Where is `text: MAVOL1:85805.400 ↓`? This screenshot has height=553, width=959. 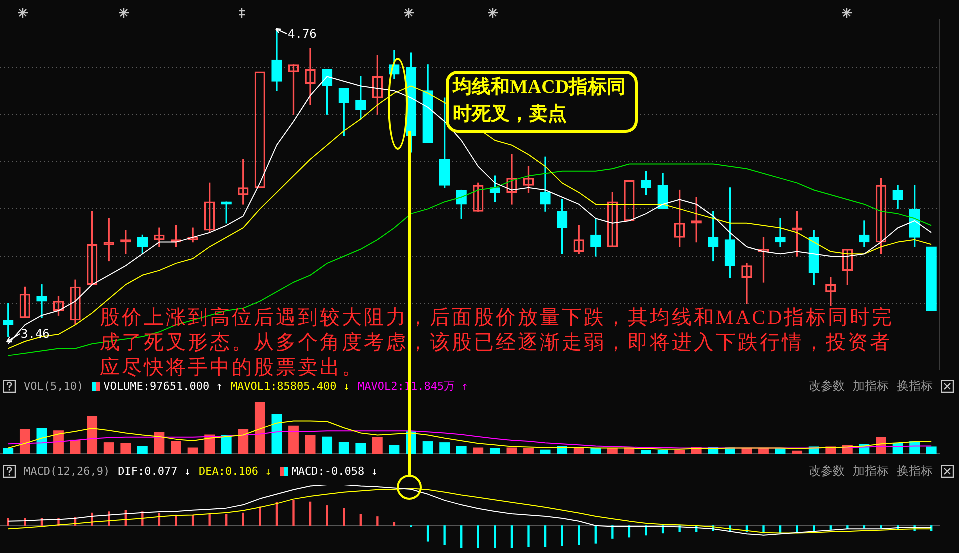
text: MAVOL1:85805.400 ↓ is located at coordinates (290, 386).